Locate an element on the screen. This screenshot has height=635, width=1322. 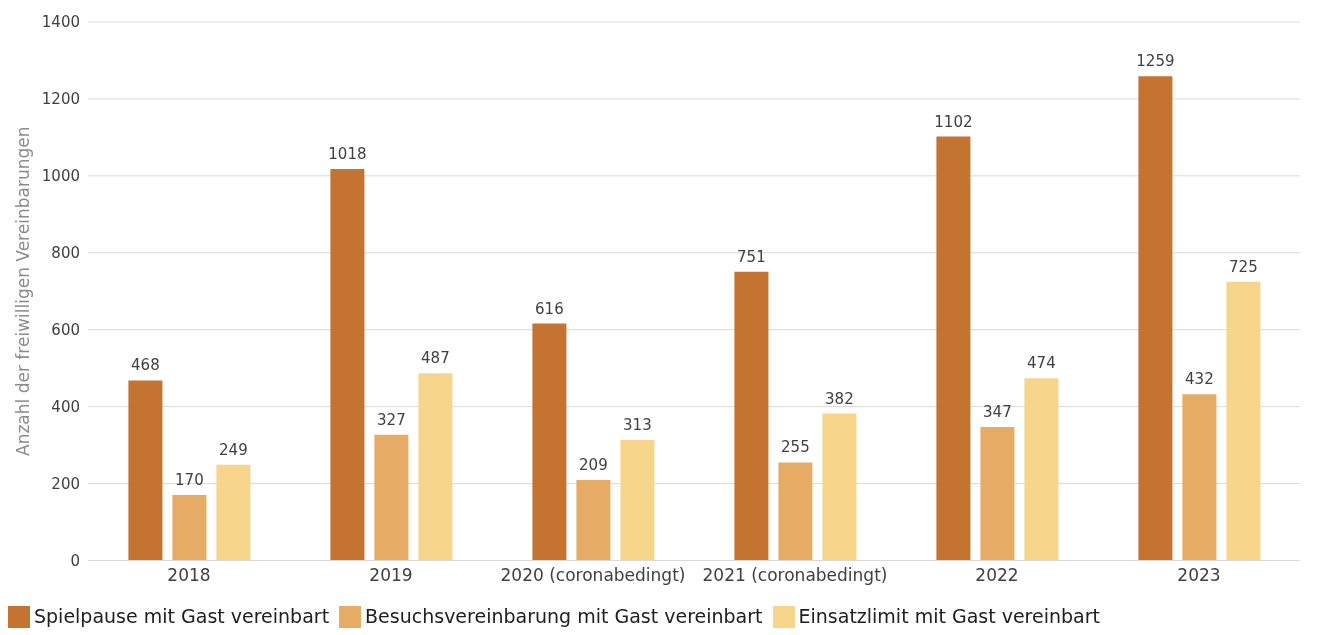
data-label: 616 is located at coordinates (549, 308).